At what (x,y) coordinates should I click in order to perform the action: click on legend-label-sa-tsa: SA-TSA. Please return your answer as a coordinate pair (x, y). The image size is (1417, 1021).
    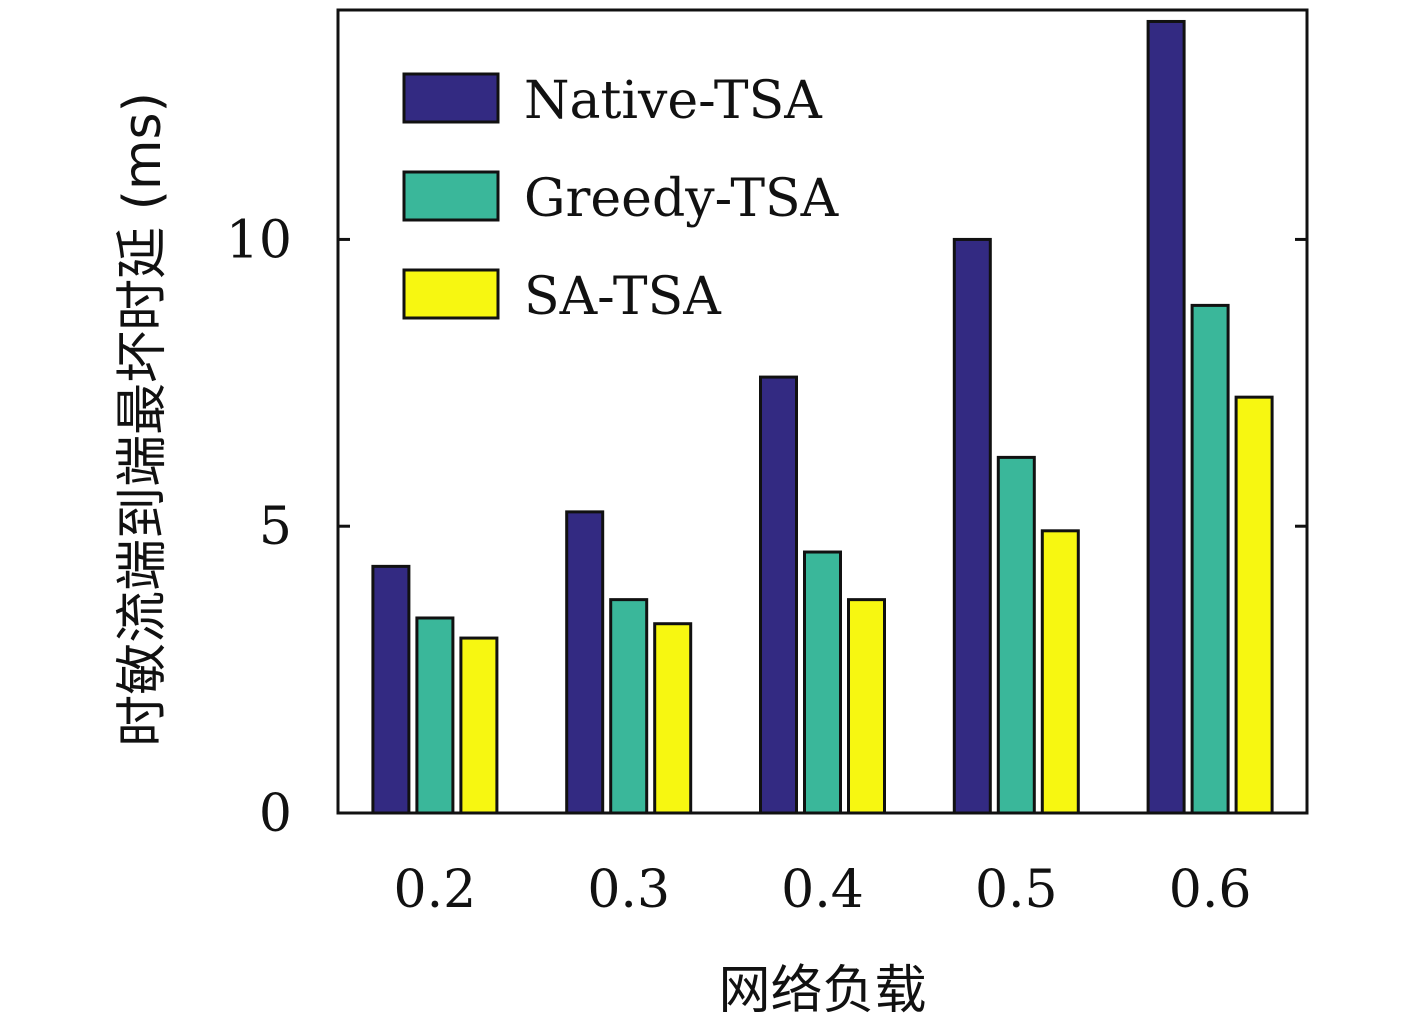
    Looking at the image, I should click on (623, 297).